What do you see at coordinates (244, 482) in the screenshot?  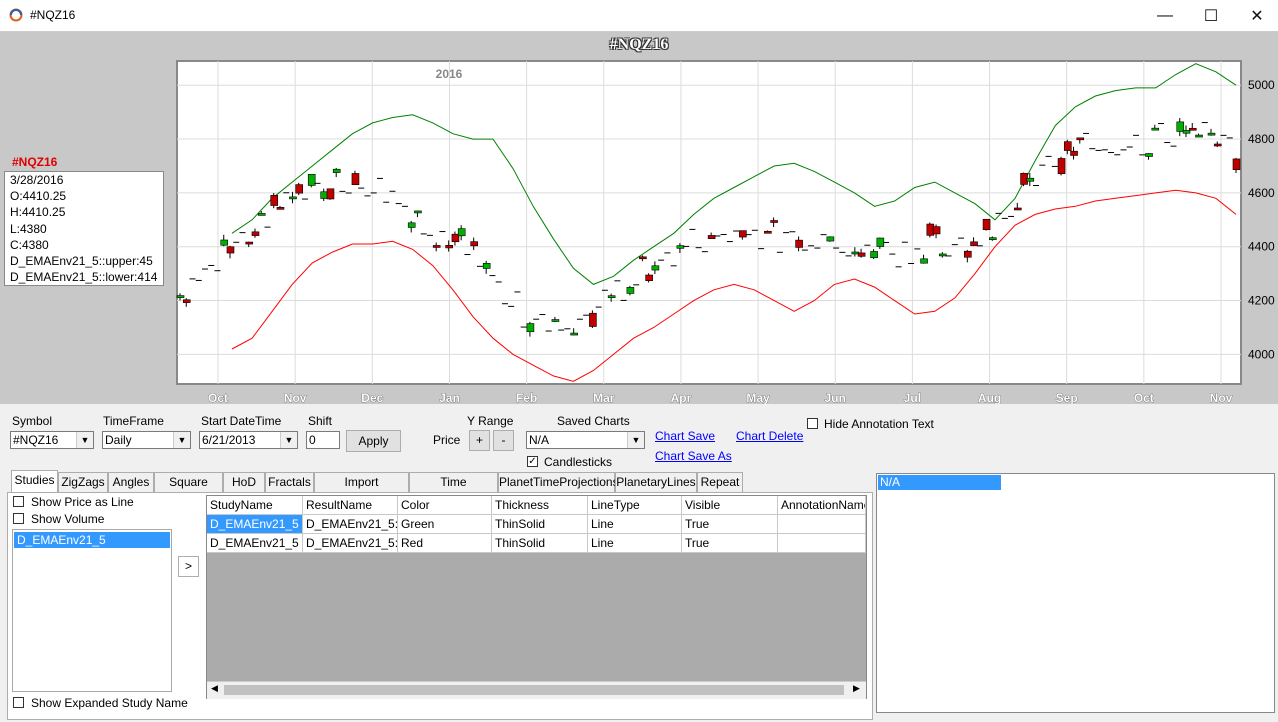 I see `tab-hod: HoD` at bounding box center [244, 482].